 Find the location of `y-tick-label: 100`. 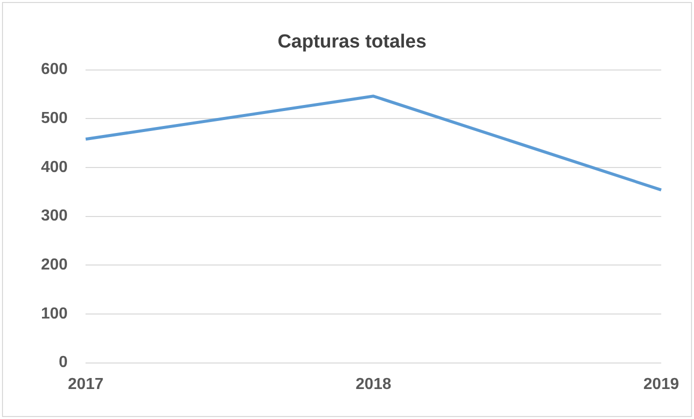

y-tick-label: 100 is located at coordinates (54, 313).